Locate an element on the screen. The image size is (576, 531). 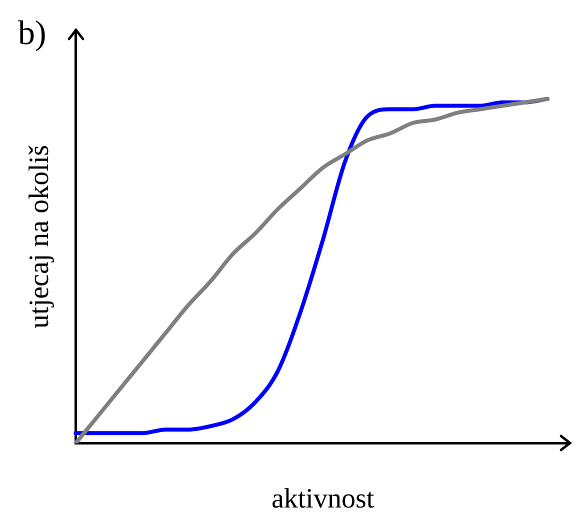
x-axis-title: aktivnost is located at coordinates (322, 499).